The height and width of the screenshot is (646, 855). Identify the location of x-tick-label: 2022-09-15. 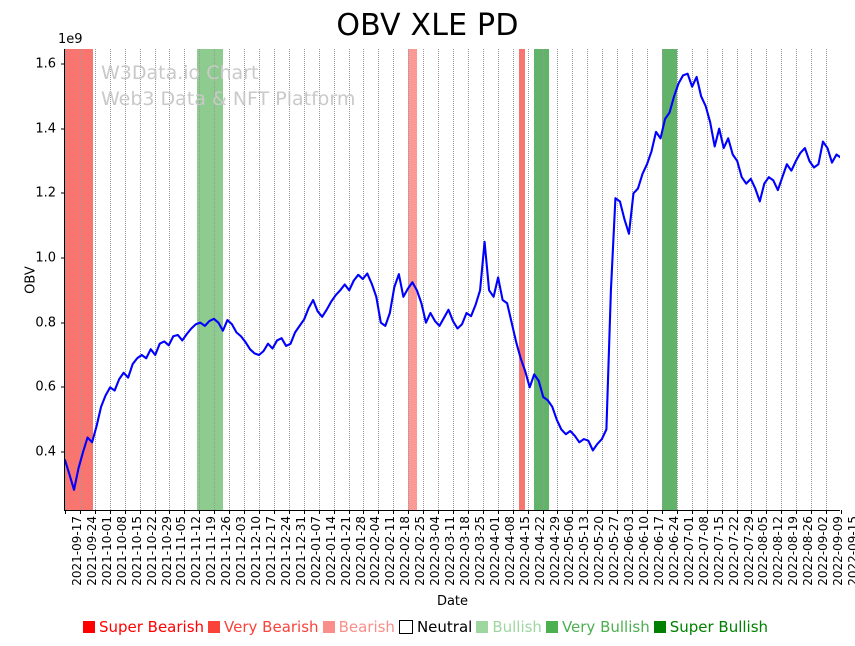
(850, 551).